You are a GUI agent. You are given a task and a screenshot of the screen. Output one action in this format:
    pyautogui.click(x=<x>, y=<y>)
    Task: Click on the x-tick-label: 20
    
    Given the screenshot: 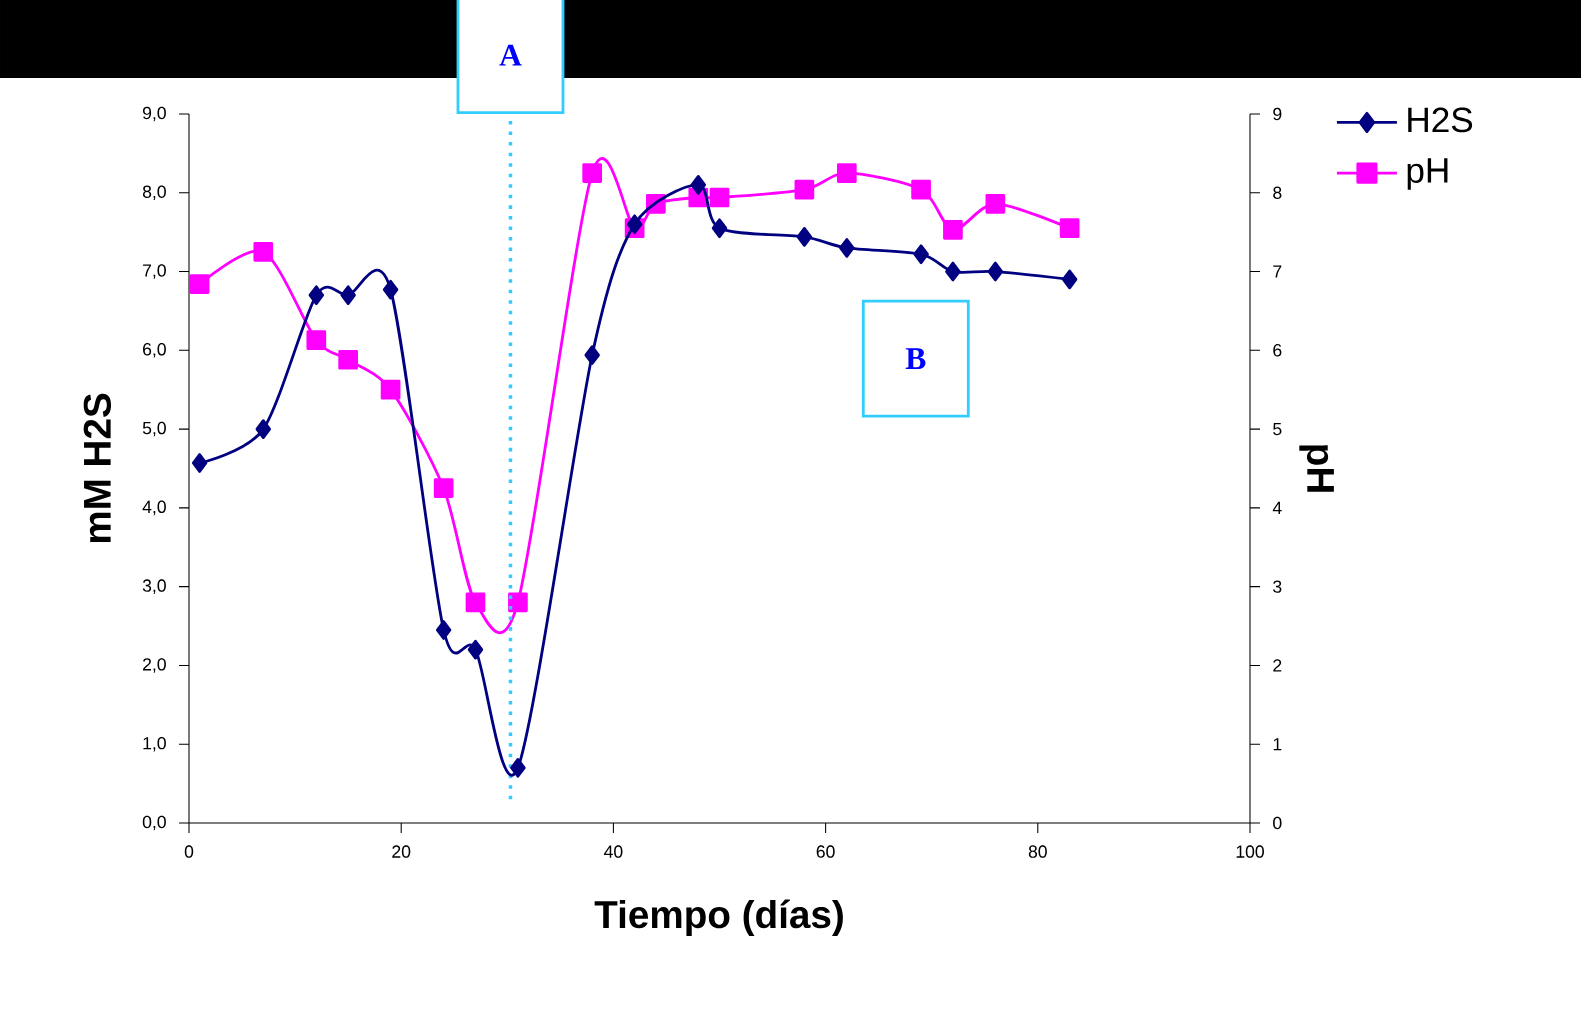 What is the action you would take?
    pyautogui.click(x=401, y=851)
    